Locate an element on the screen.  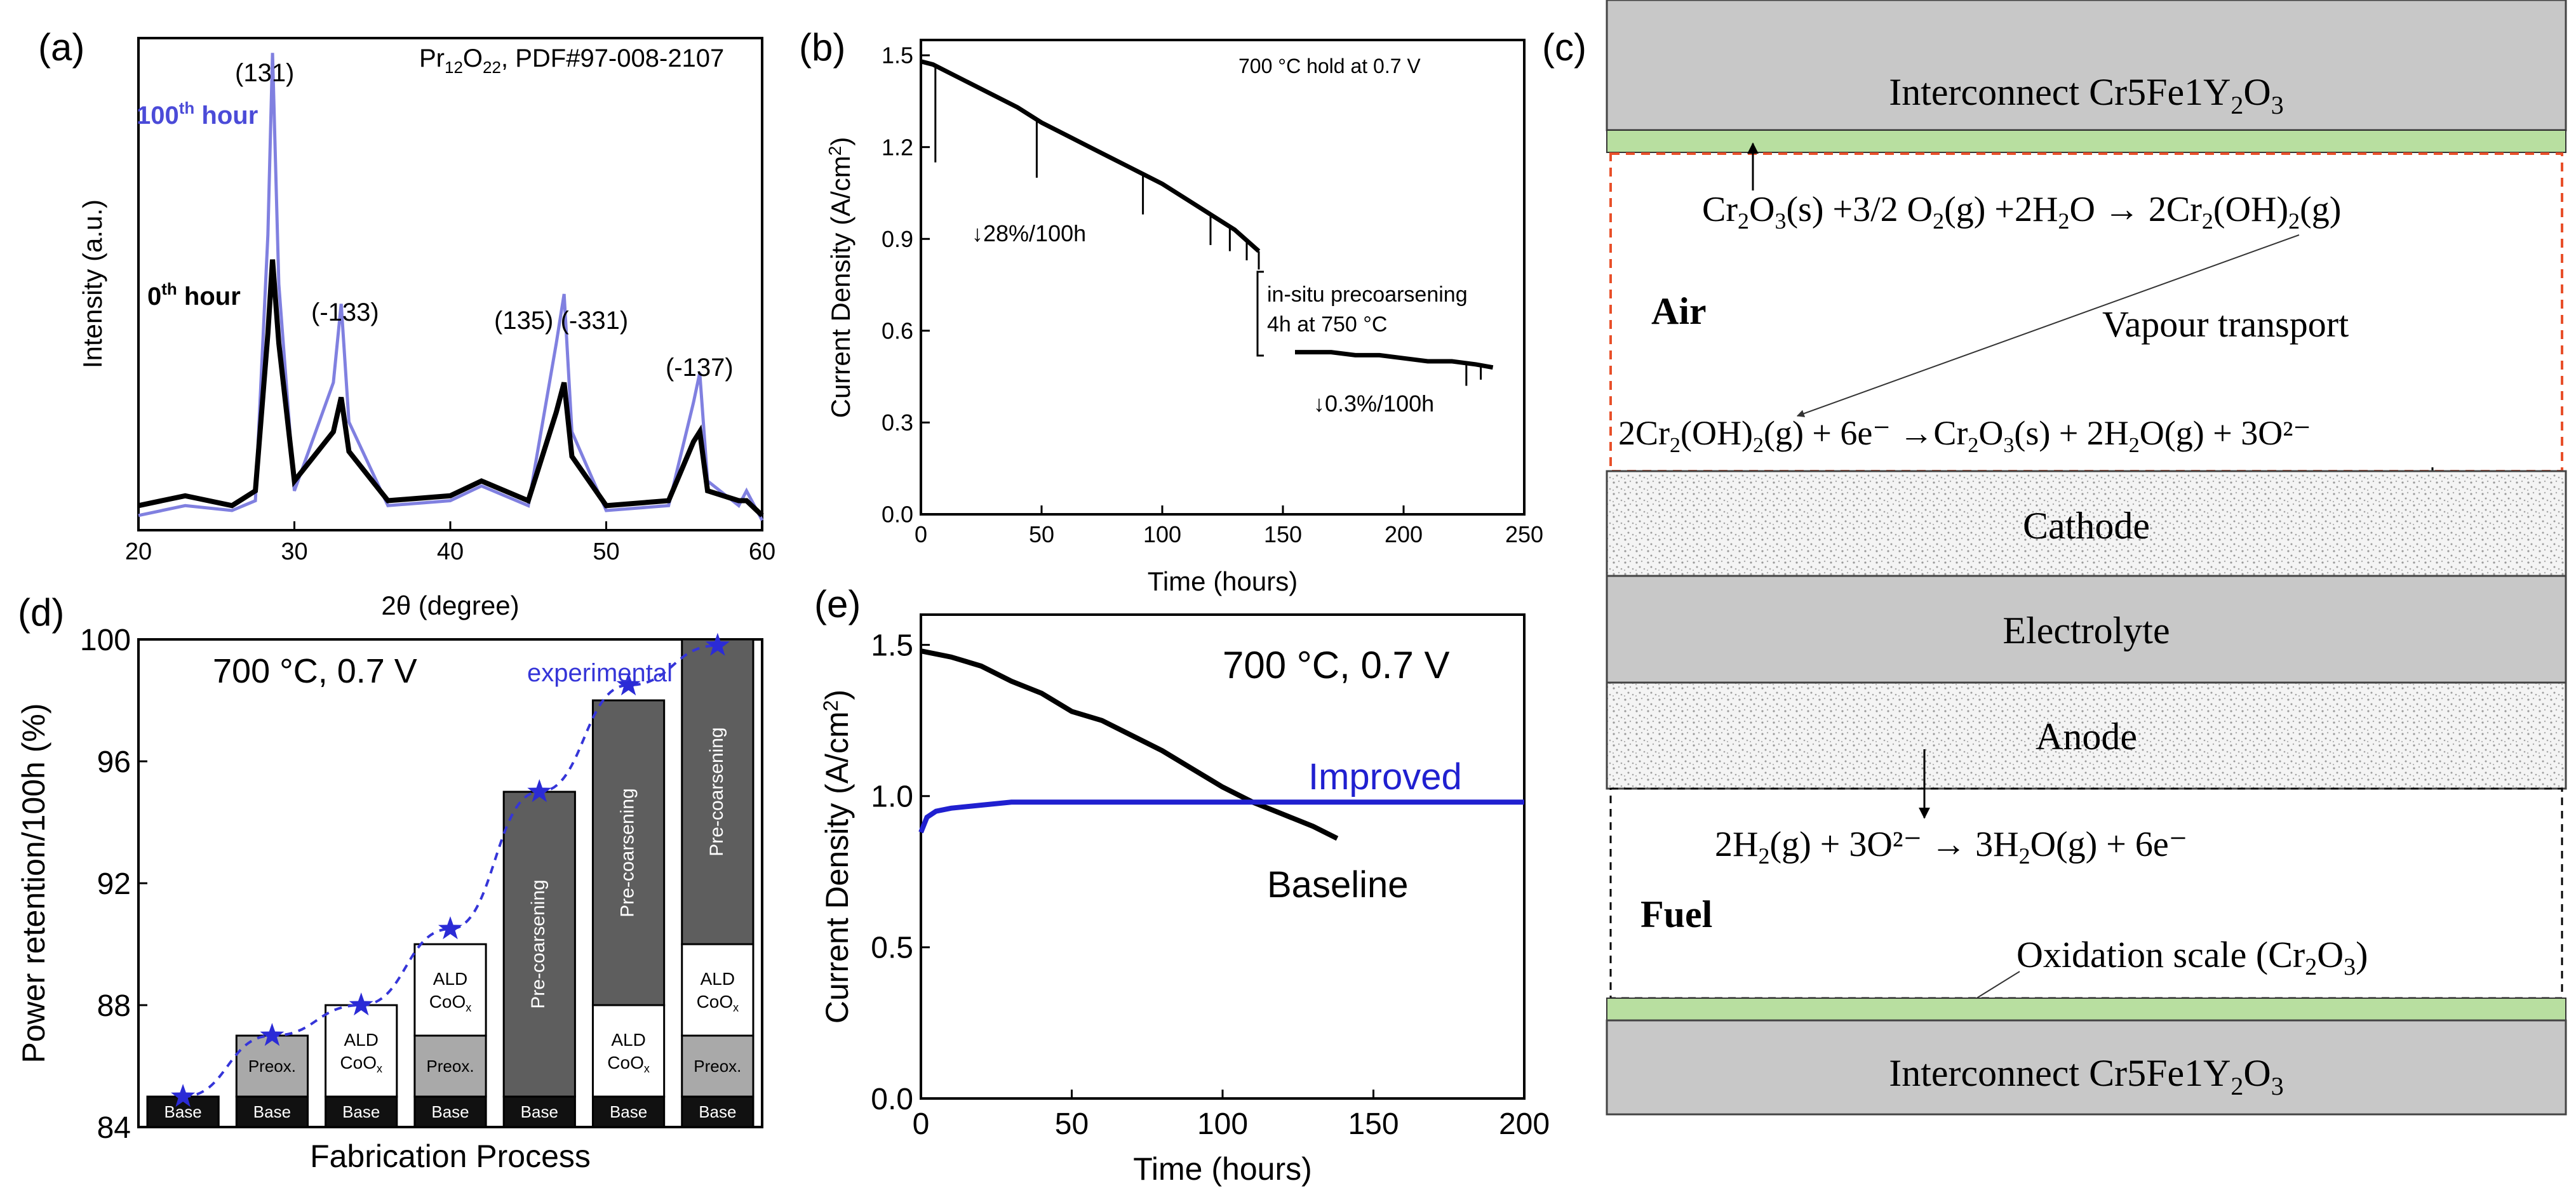
panel-b-ytick-label: 0.6 is located at coordinates (897, 330).